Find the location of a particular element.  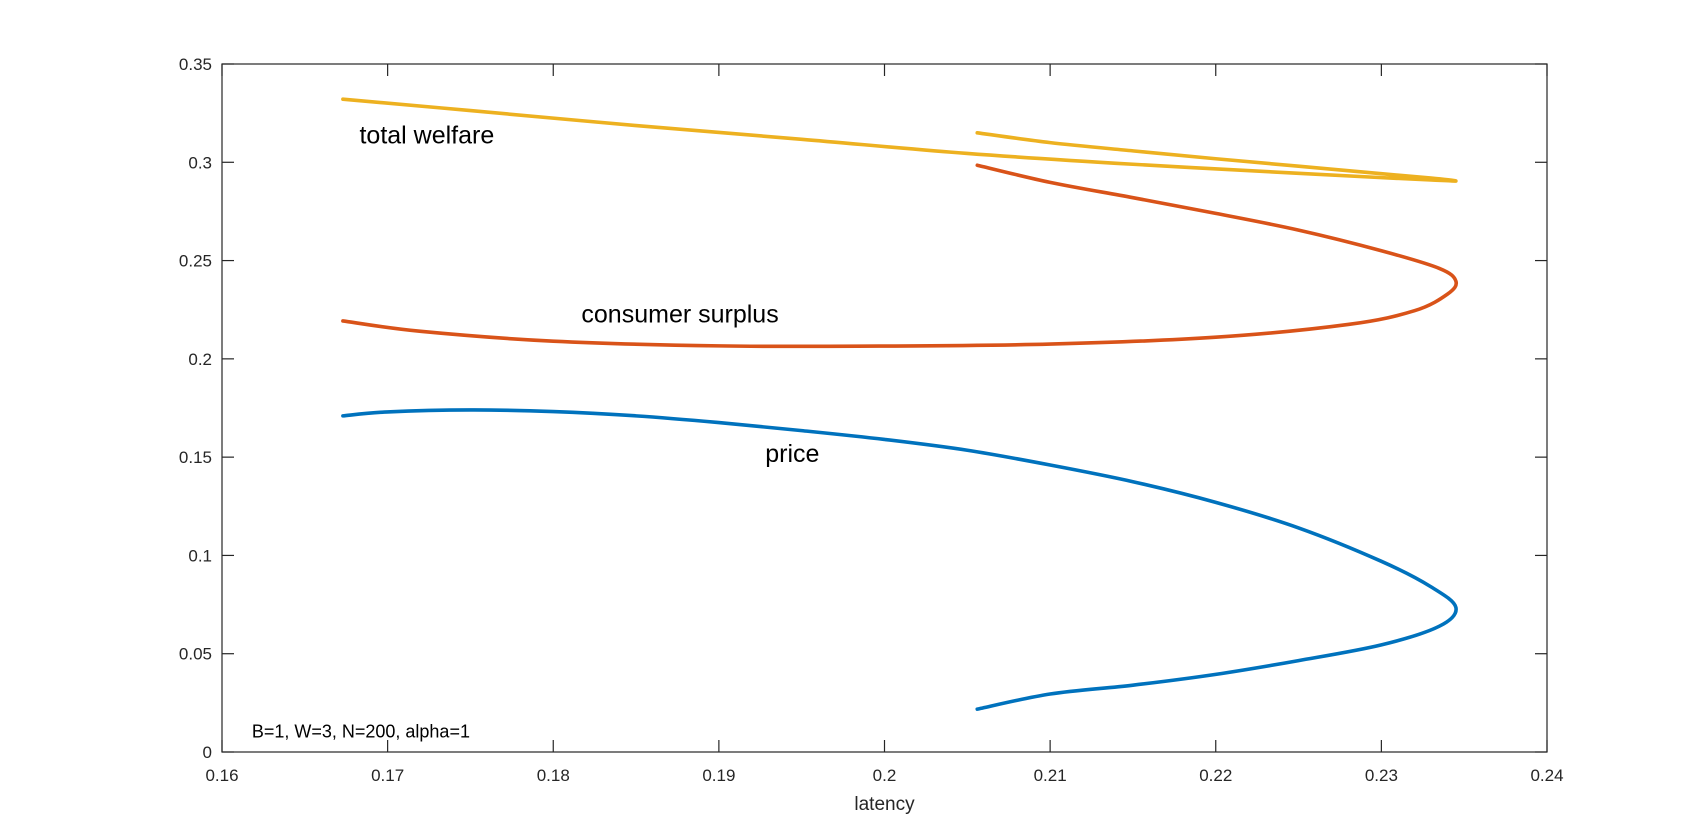

y-tick-label: 0.25 is located at coordinates (195, 261).